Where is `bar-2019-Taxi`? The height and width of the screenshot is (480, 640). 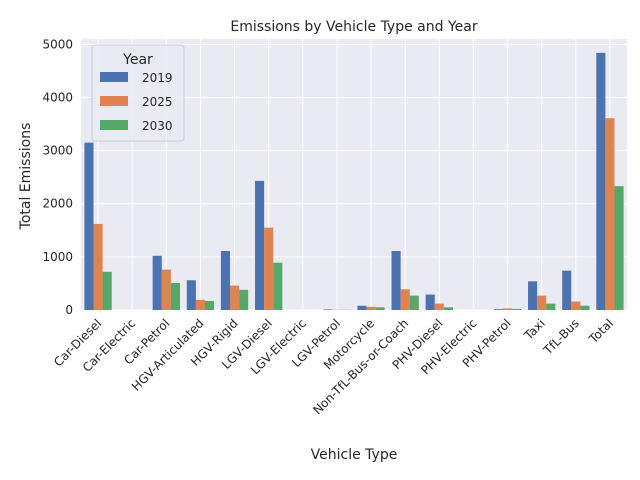
bar-2019-Taxi is located at coordinates (533, 295).